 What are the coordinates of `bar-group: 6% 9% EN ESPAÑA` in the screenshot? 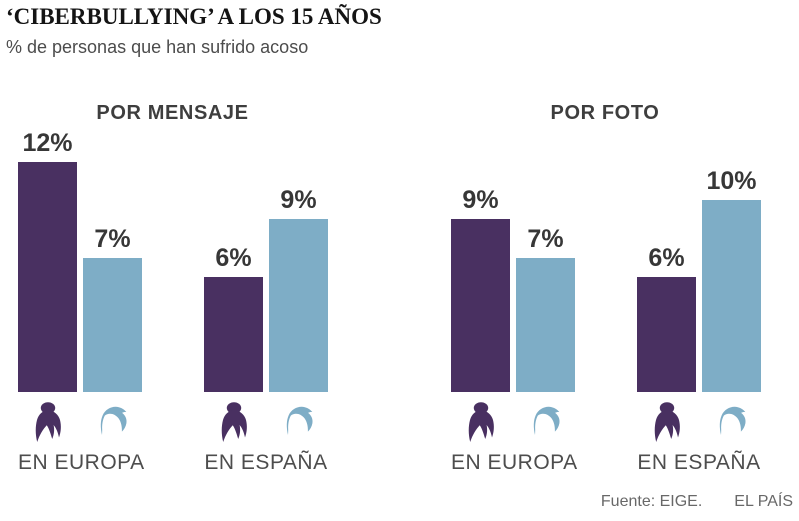 It's located at (266, 287).